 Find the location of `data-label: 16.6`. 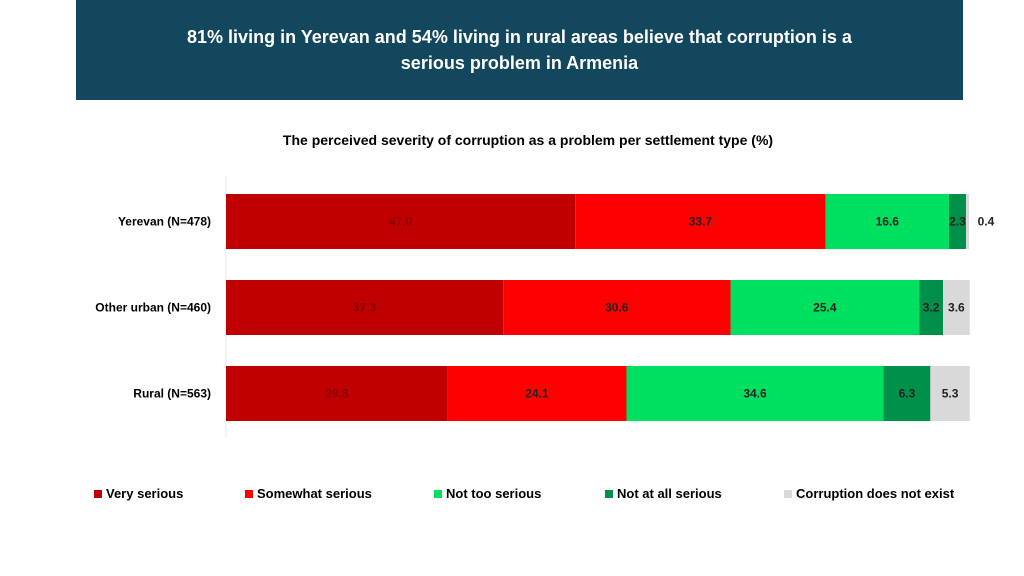

data-label: 16.6 is located at coordinates (888, 222).